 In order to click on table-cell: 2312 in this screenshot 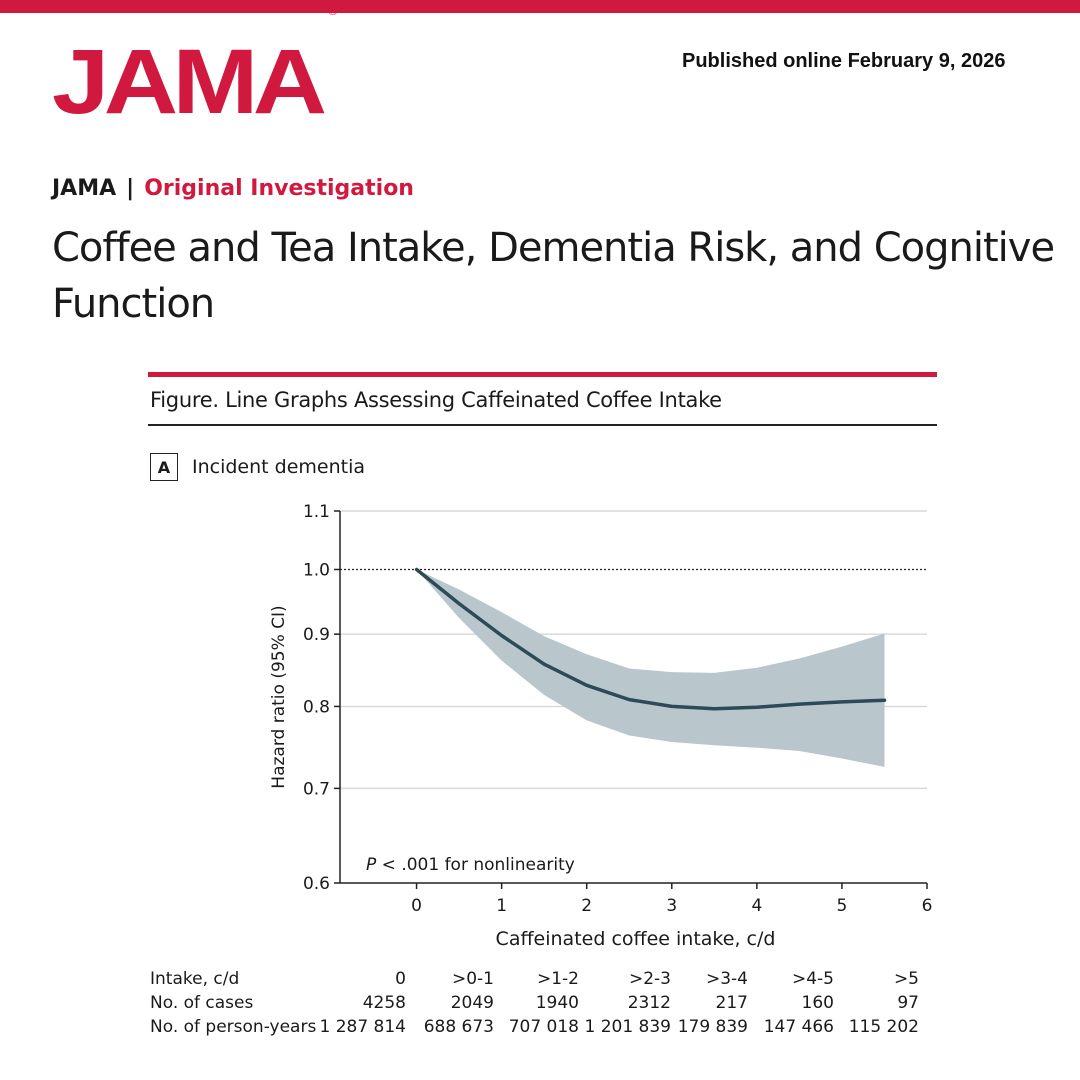, I will do `click(649, 1003)`.